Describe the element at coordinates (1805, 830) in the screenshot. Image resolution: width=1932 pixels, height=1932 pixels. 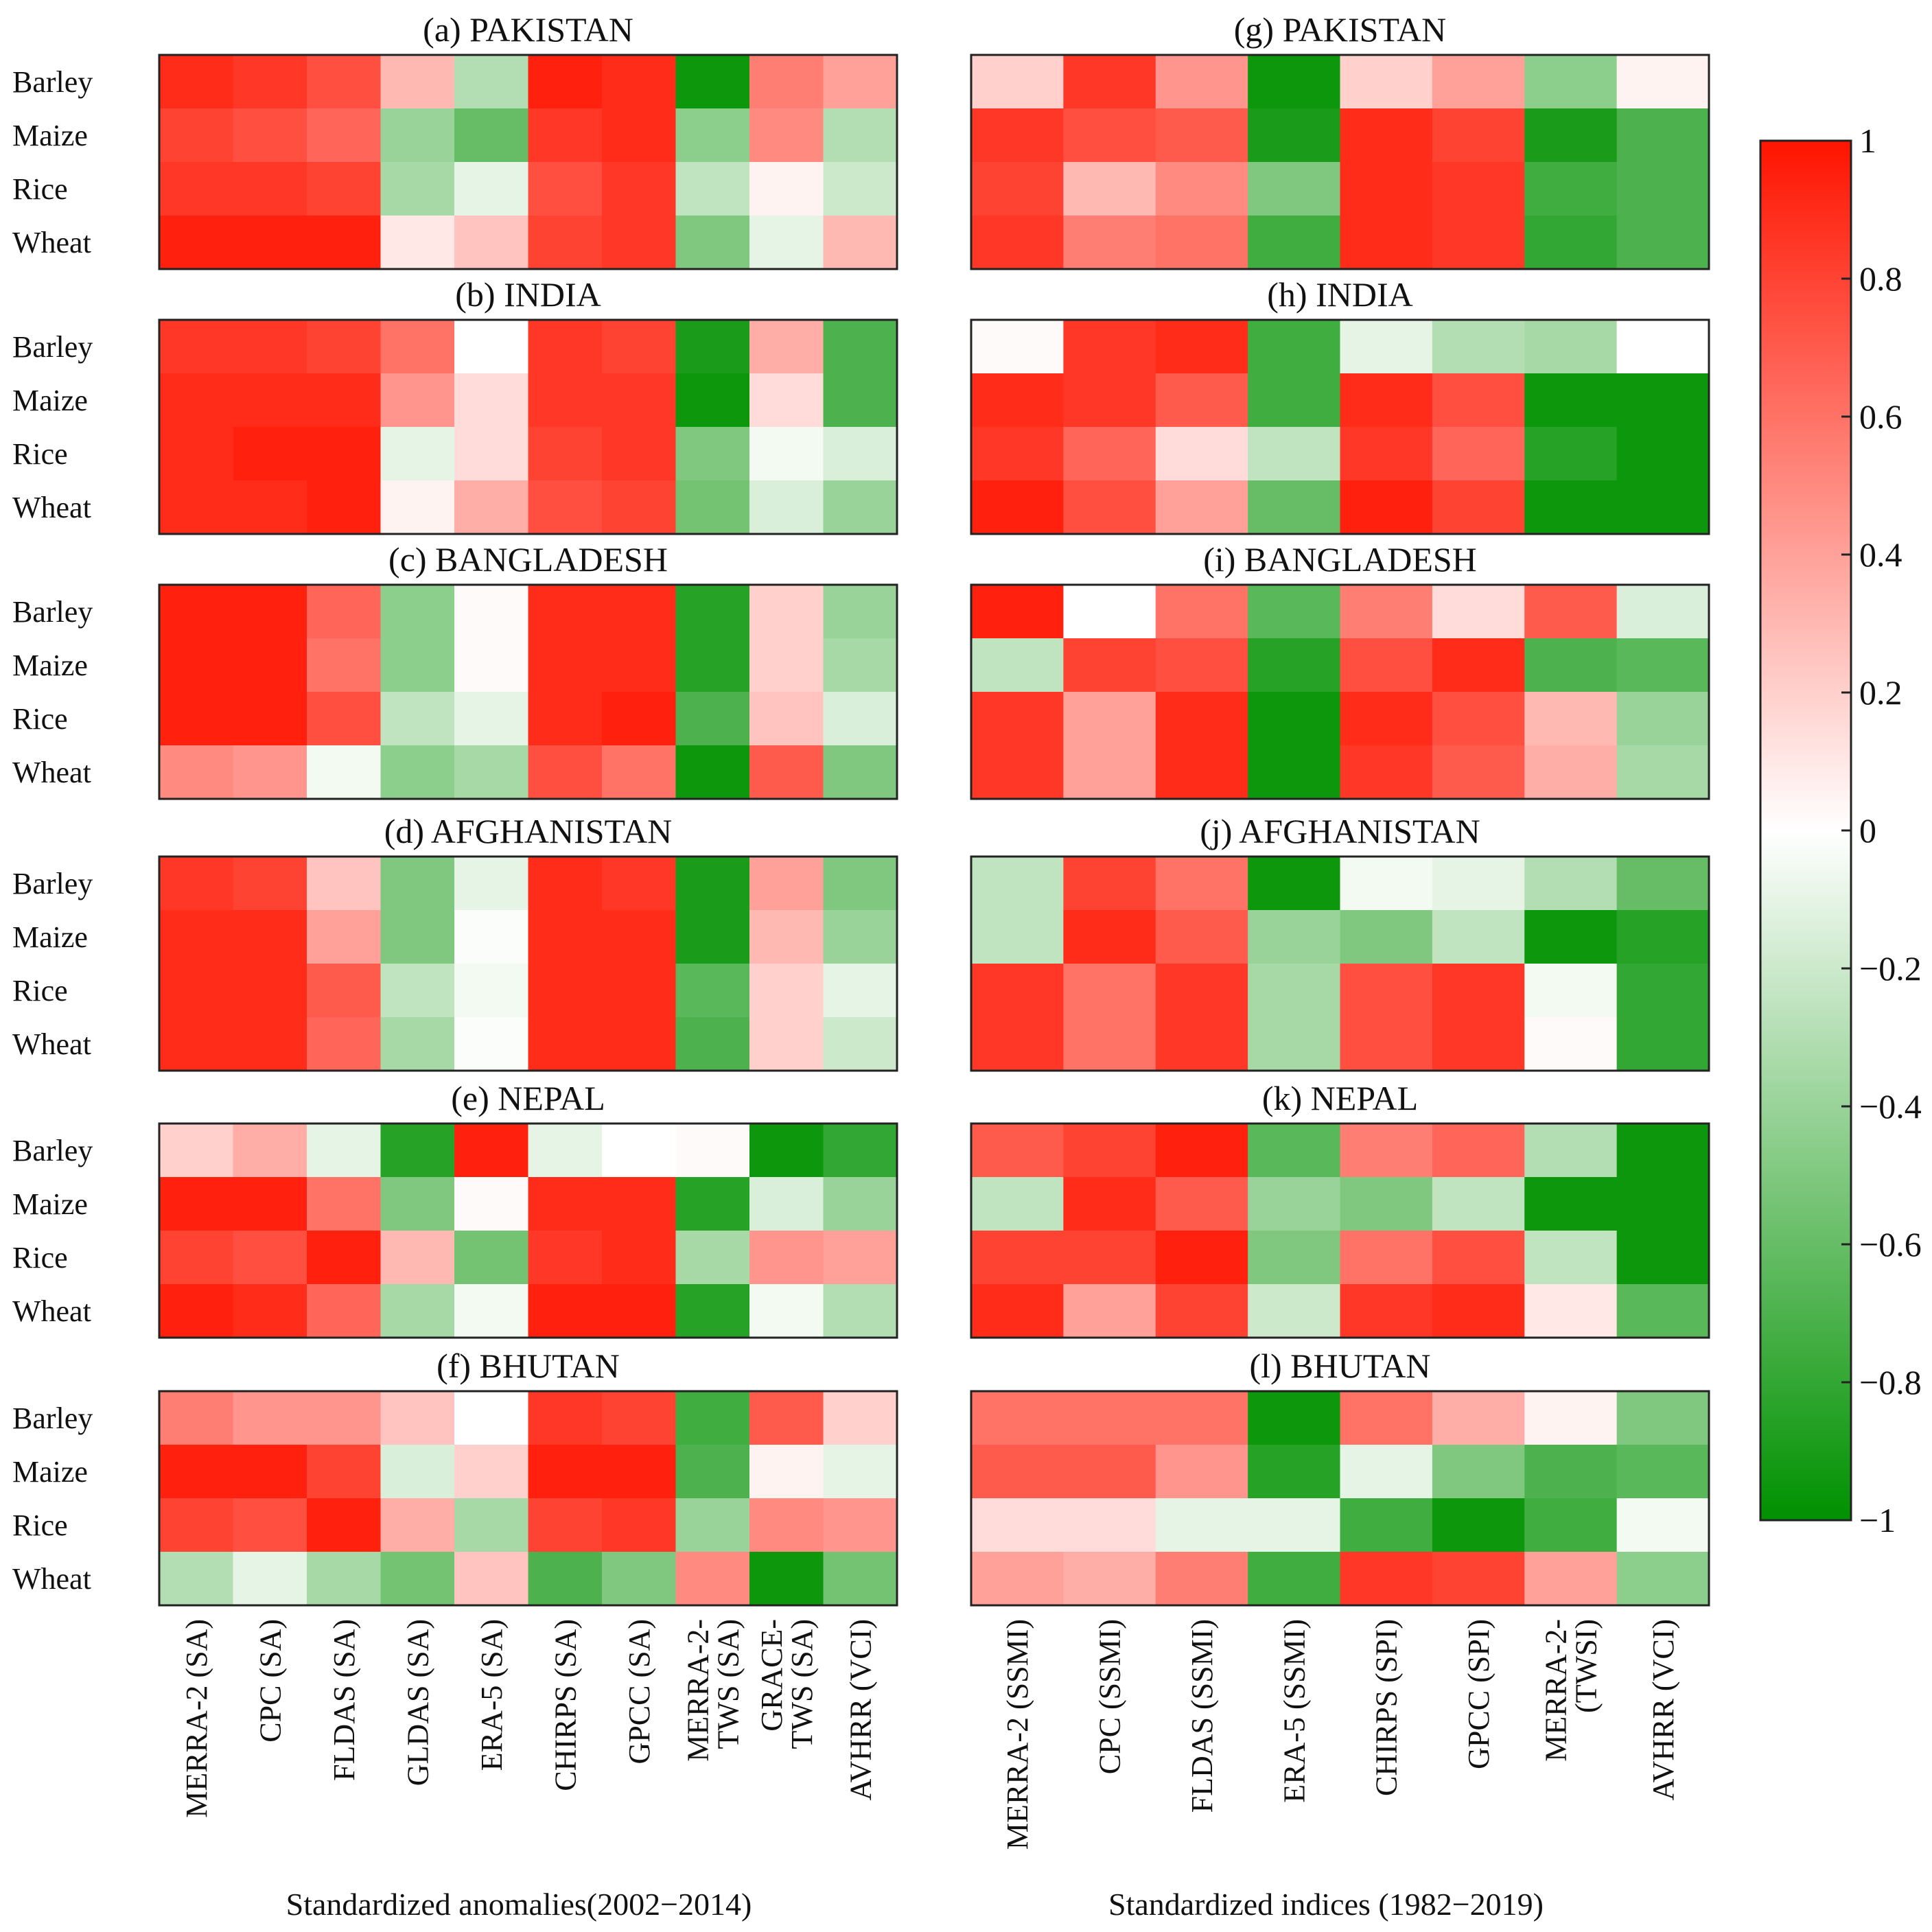
I see `colorbar-gradient` at that location.